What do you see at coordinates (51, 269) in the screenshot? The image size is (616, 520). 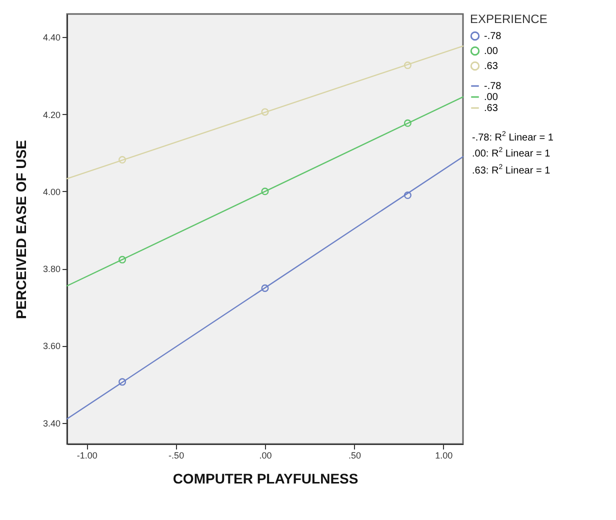 I see `y-tick-label: 3.80` at bounding box center [51, 269].